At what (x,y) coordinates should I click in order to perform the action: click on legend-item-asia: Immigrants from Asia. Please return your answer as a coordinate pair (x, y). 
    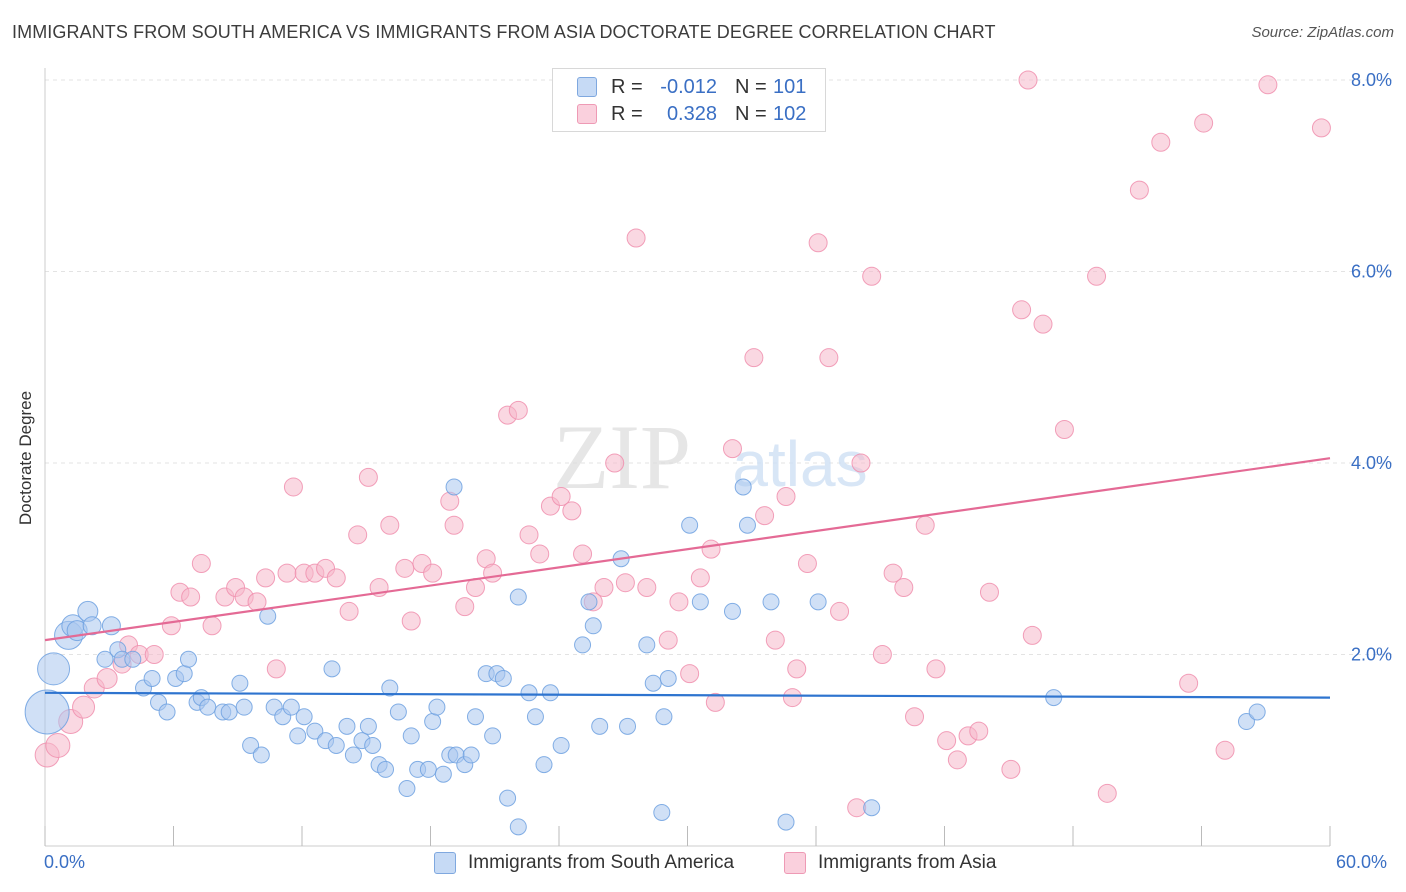
    Looking at the image, I should click on (890, 863).